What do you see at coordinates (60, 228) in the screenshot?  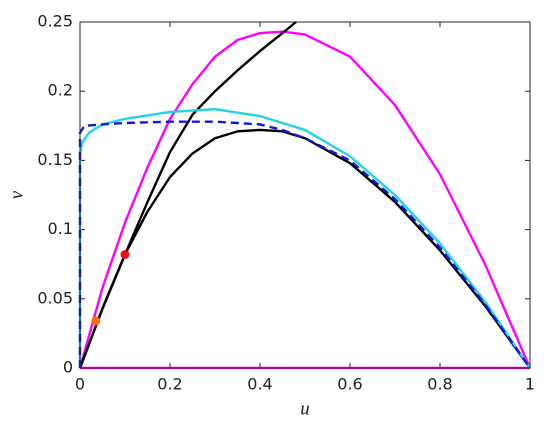 I see `y-tick-label: 0.1` at bounding box center [60, 228].